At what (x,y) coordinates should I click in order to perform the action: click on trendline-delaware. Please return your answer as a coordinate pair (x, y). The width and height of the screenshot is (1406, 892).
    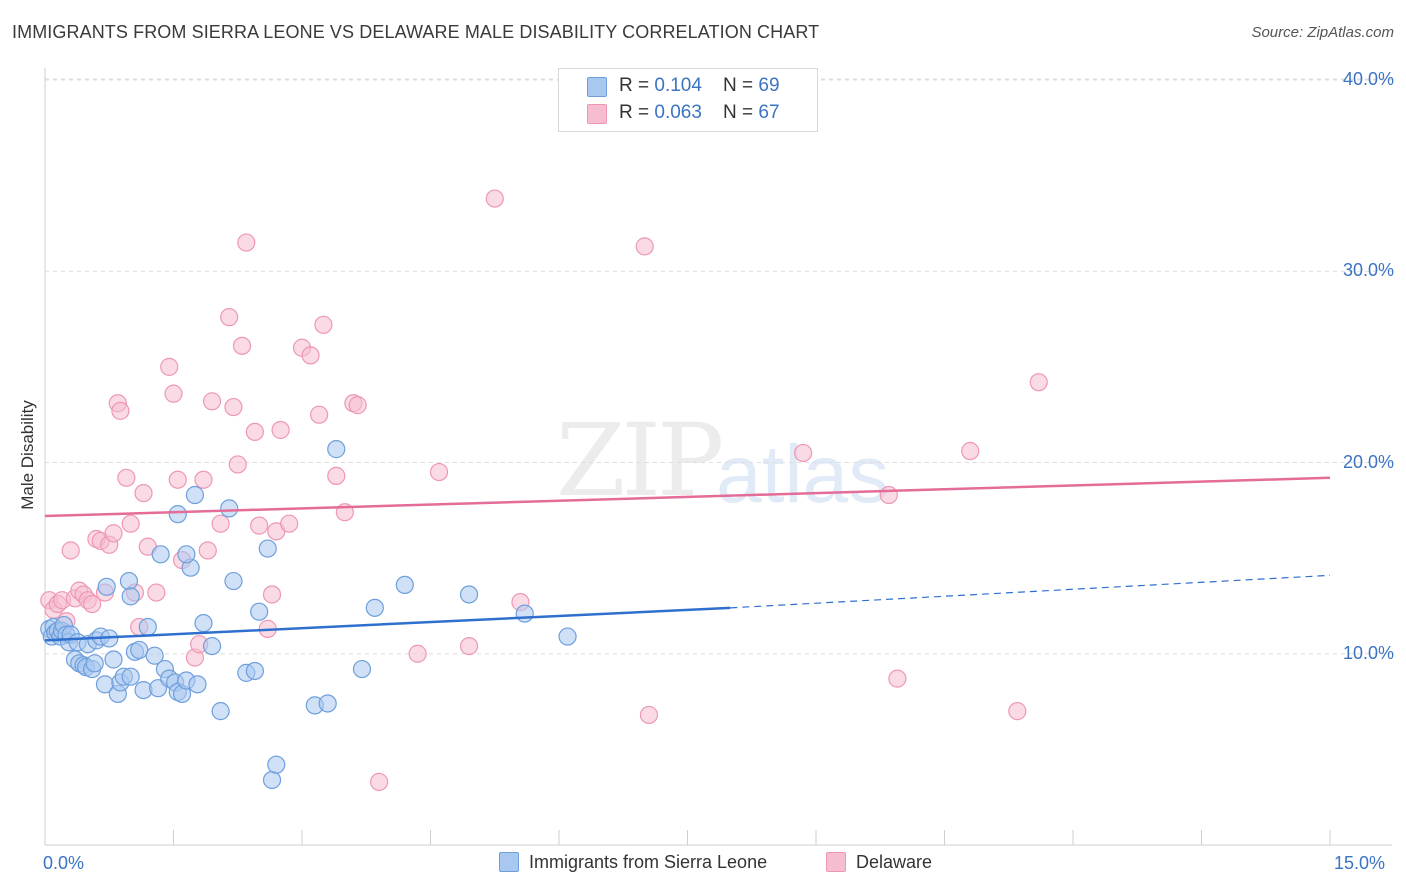
    Looking at the image, I should click on (687, 497).